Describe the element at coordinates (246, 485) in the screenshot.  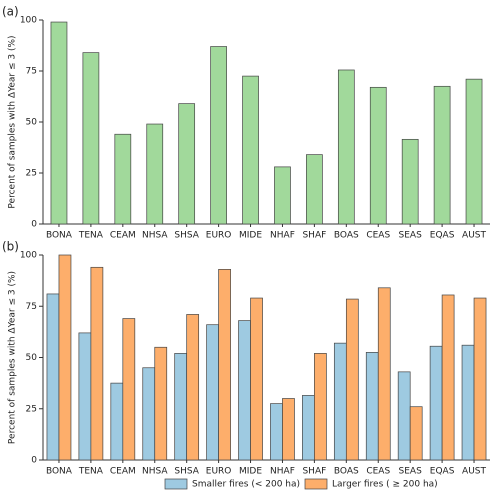
I see `legend-label: Smaller fires (< 200 ha)` at that location.